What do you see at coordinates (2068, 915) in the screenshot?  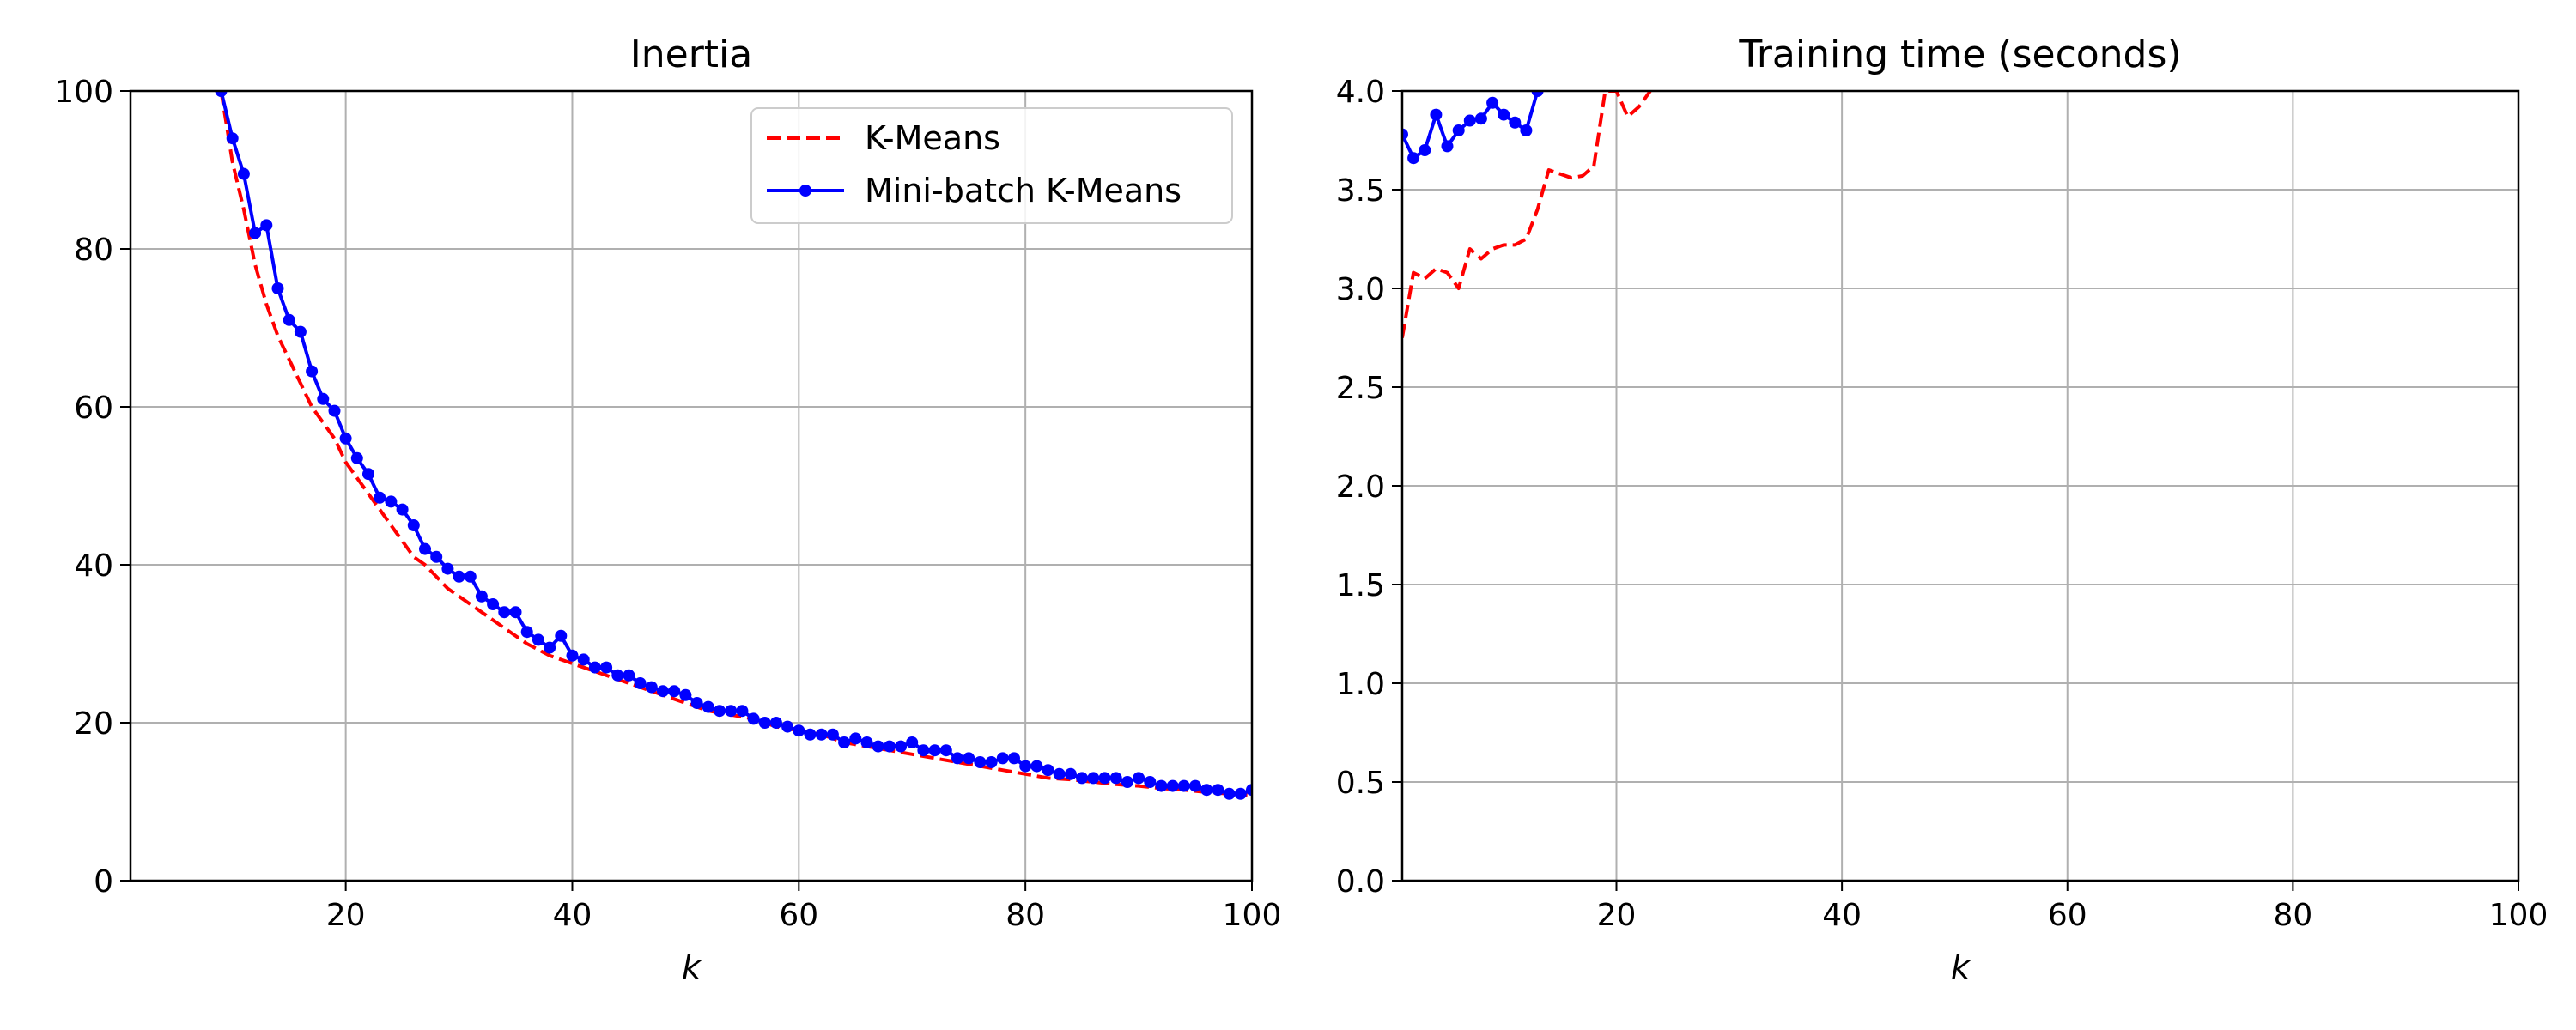 I see `training-time-x-tick-label: 60` at bounding box center [2068, 915].